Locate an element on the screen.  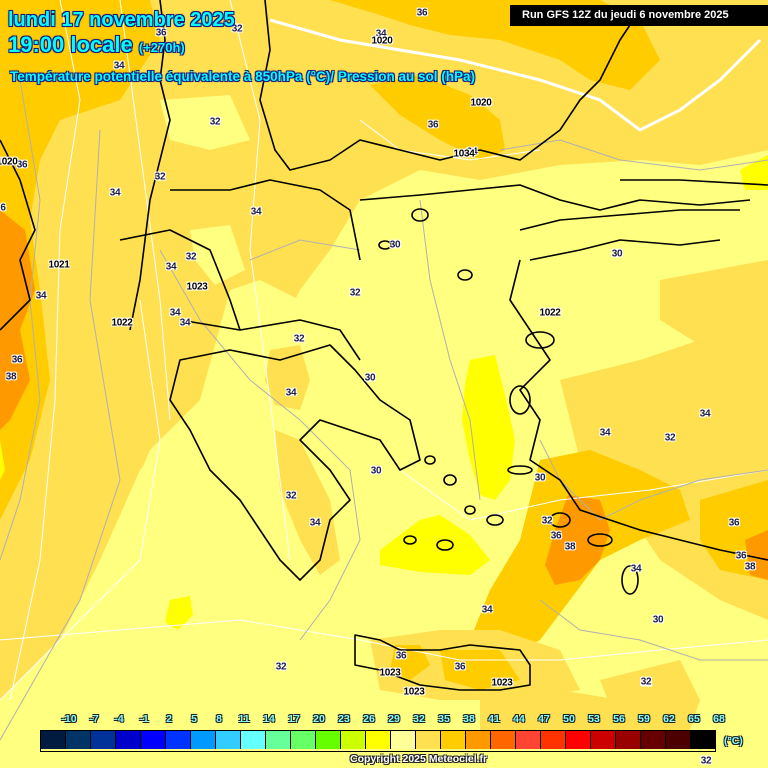
legend-tick: 29 is located at coordinates (394, 719).